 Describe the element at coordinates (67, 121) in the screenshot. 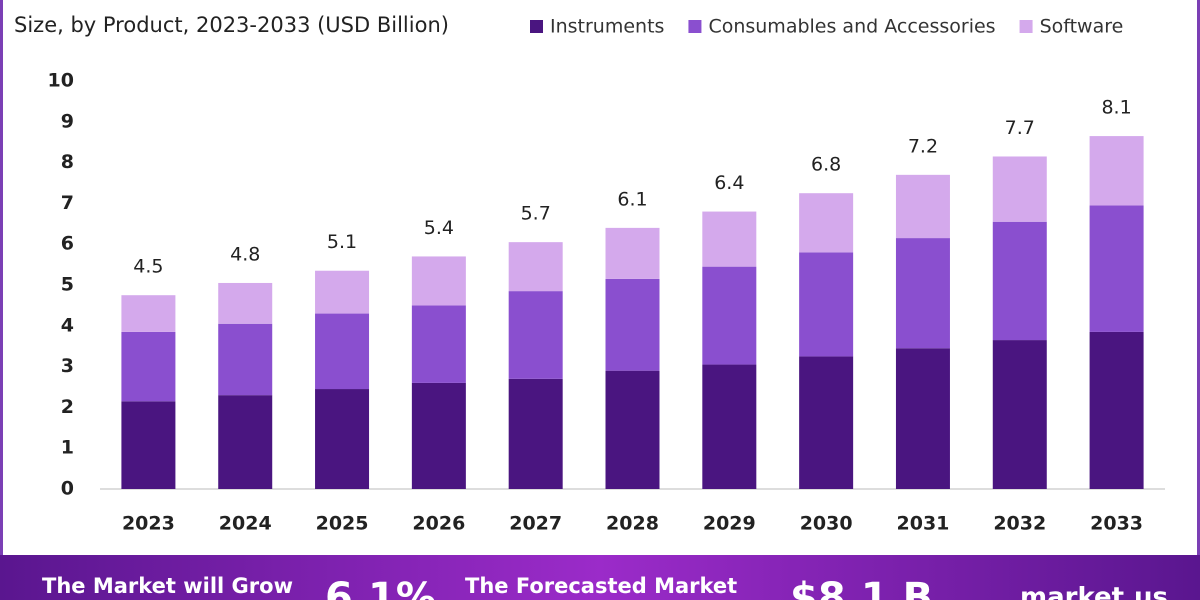

I see `y-tick-label: 9` at that location.